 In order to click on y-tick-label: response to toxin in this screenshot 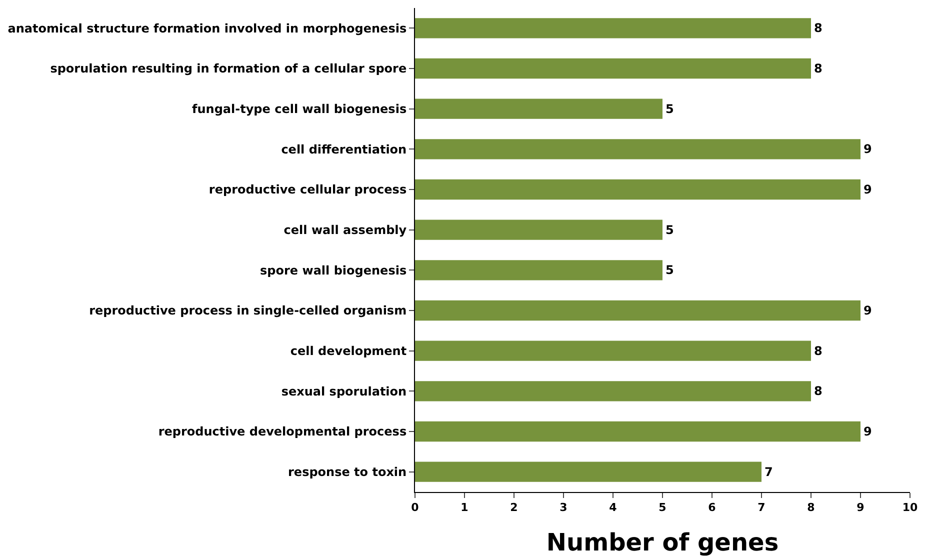, I will do `click(347, 472)`.